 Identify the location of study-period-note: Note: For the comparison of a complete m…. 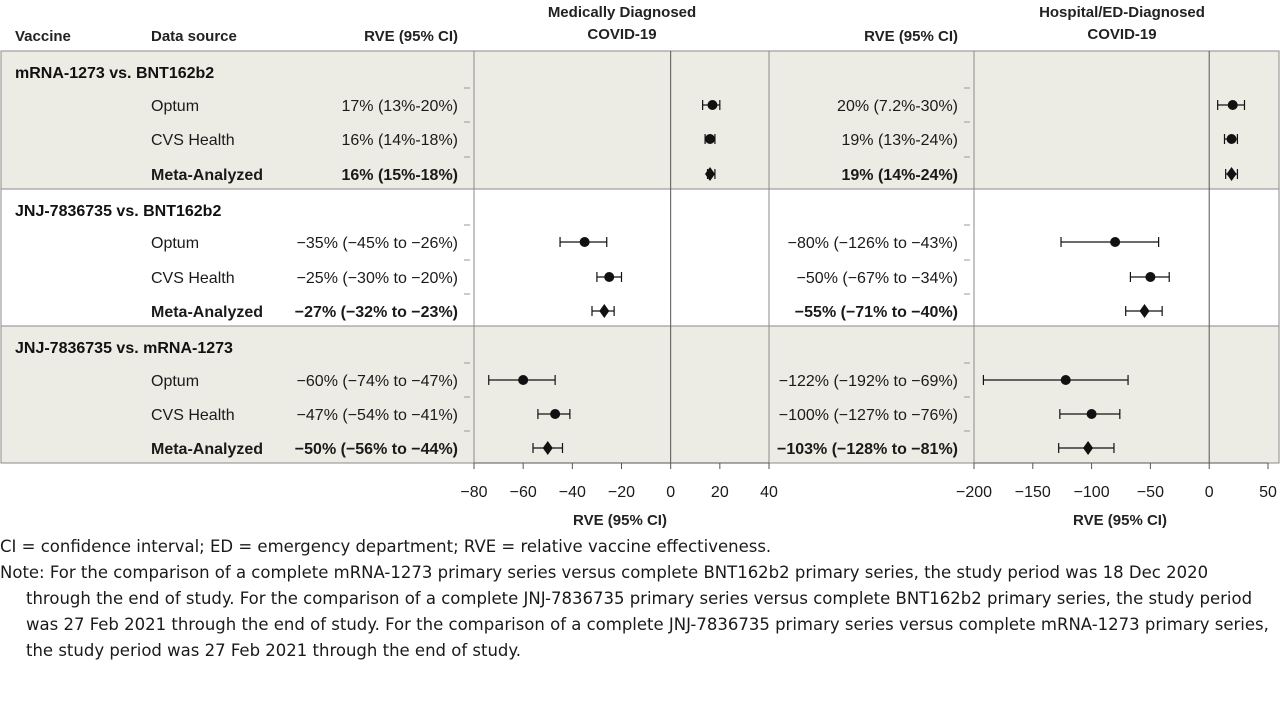
(634, 611).